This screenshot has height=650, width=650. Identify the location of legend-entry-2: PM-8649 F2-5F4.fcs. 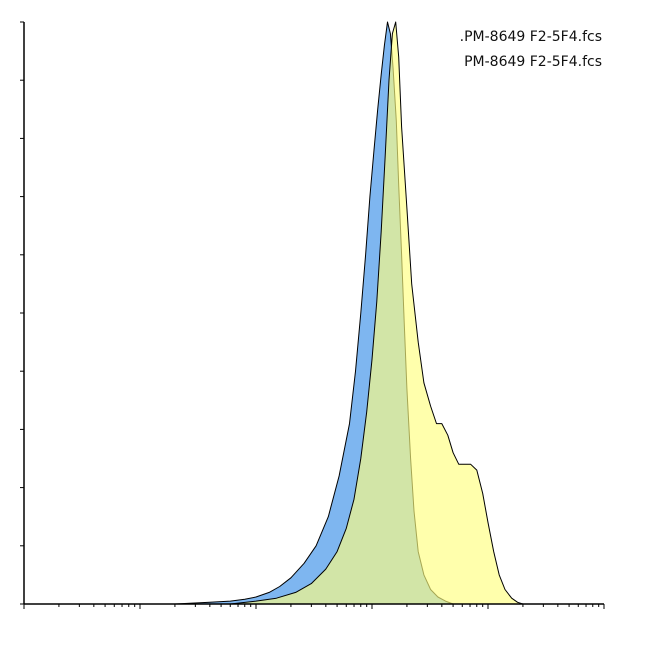
(533, 62).